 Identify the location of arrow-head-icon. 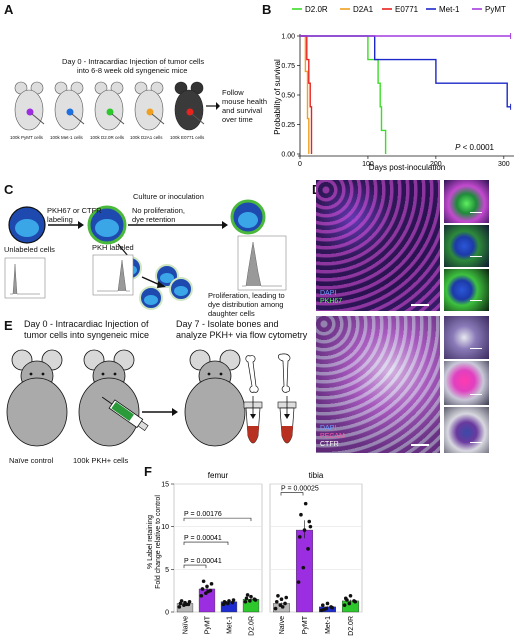
(81, 225).